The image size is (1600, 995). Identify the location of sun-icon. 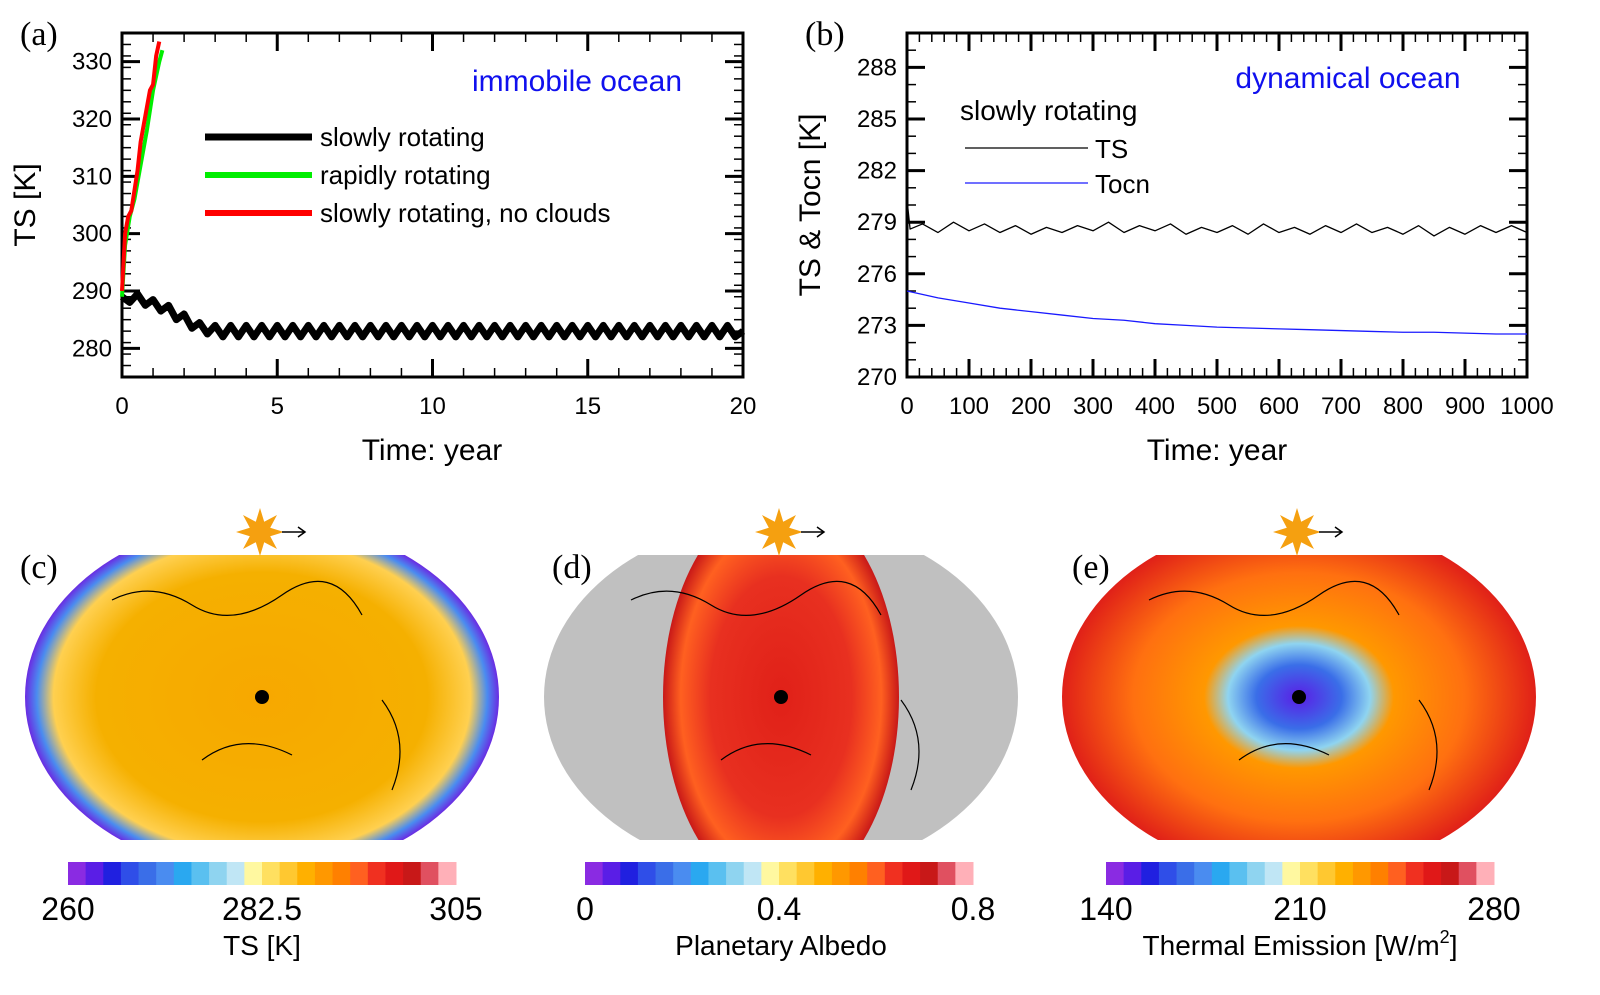
(779, 532).